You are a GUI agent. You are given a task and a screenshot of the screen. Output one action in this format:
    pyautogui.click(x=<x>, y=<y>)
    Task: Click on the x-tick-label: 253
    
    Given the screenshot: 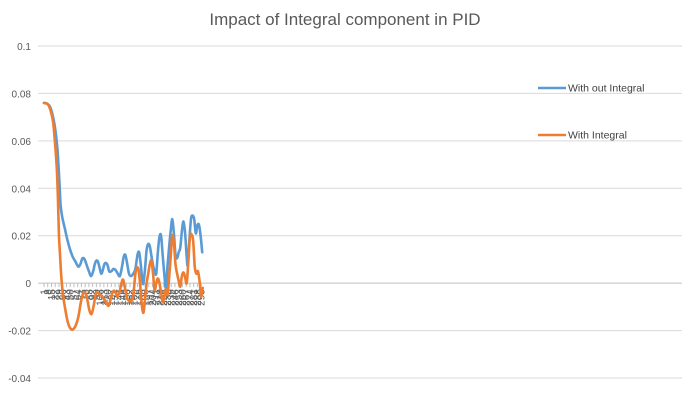 What is the action you would take?
    pyautogui.click(x=179, y=297)
    